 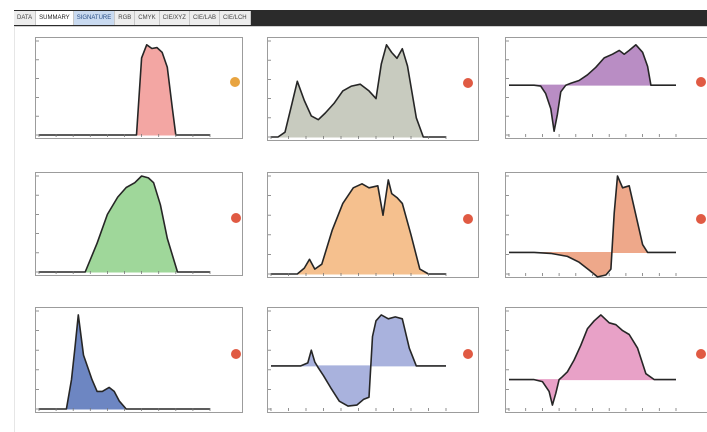 What do you see at coordinates (235, 82) in the screenshot?
I see `status-dot-r1c1` at bounding box center [235, 82].